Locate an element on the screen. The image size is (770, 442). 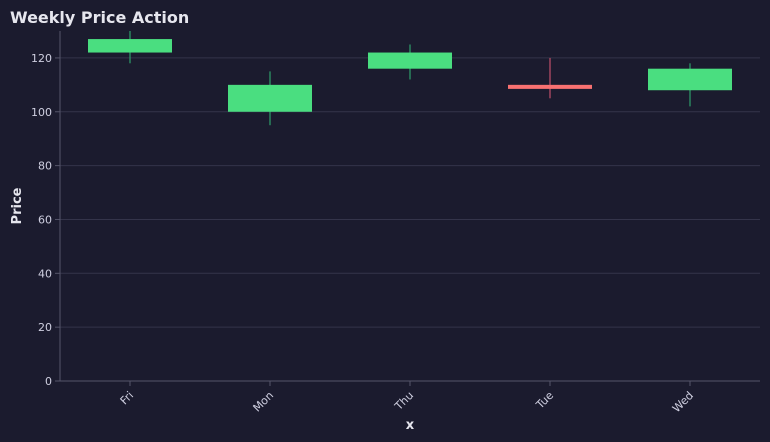
y-tick-label: 120 is located at coordinates (41, 58).